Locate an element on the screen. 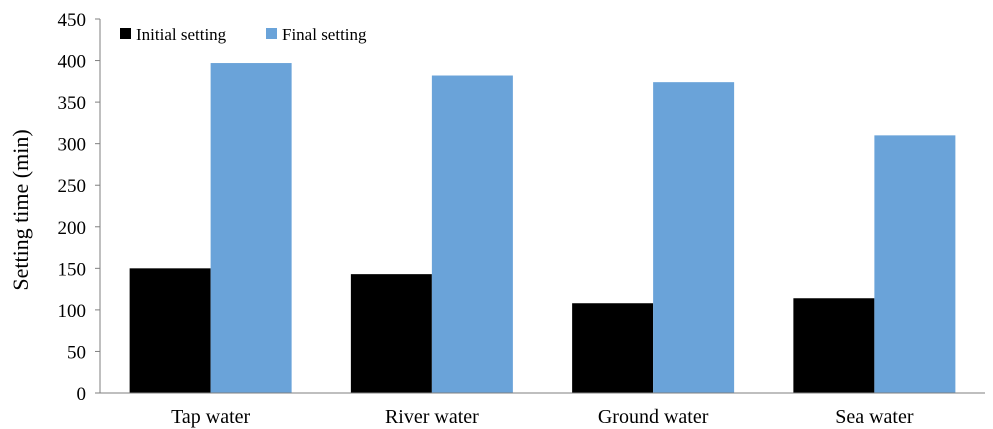 Image resolution: width=993 pixels, height=429 pixels. x-category-label: Sea water is located at coordinates (874, 417).